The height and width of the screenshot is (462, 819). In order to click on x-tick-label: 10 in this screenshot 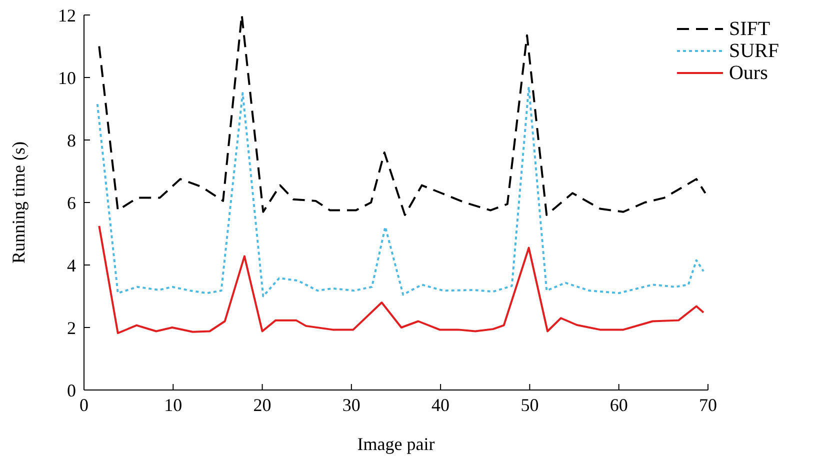, I will do `click(173, 404)`.